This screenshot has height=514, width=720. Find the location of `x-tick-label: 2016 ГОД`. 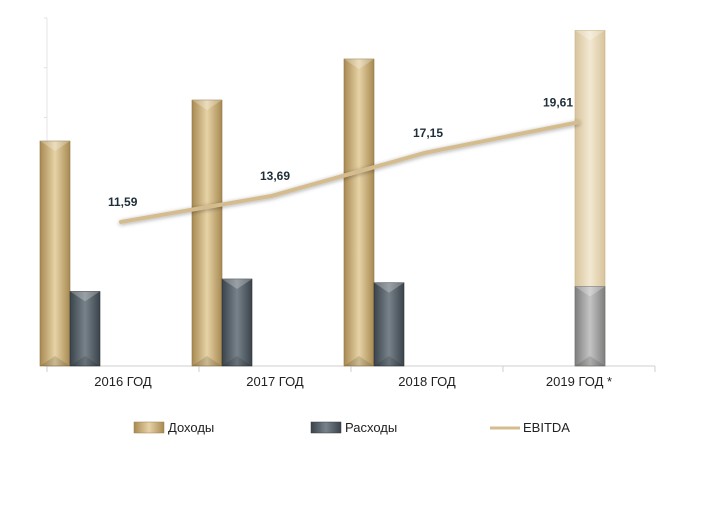

x-tick-label: 2016 ГОД is located at coordinates (123, 381).